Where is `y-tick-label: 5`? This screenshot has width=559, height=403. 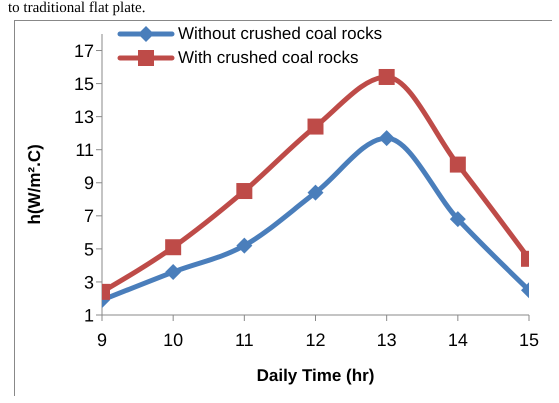
y-tick-label: 5 is located at coordinates (89, 249).